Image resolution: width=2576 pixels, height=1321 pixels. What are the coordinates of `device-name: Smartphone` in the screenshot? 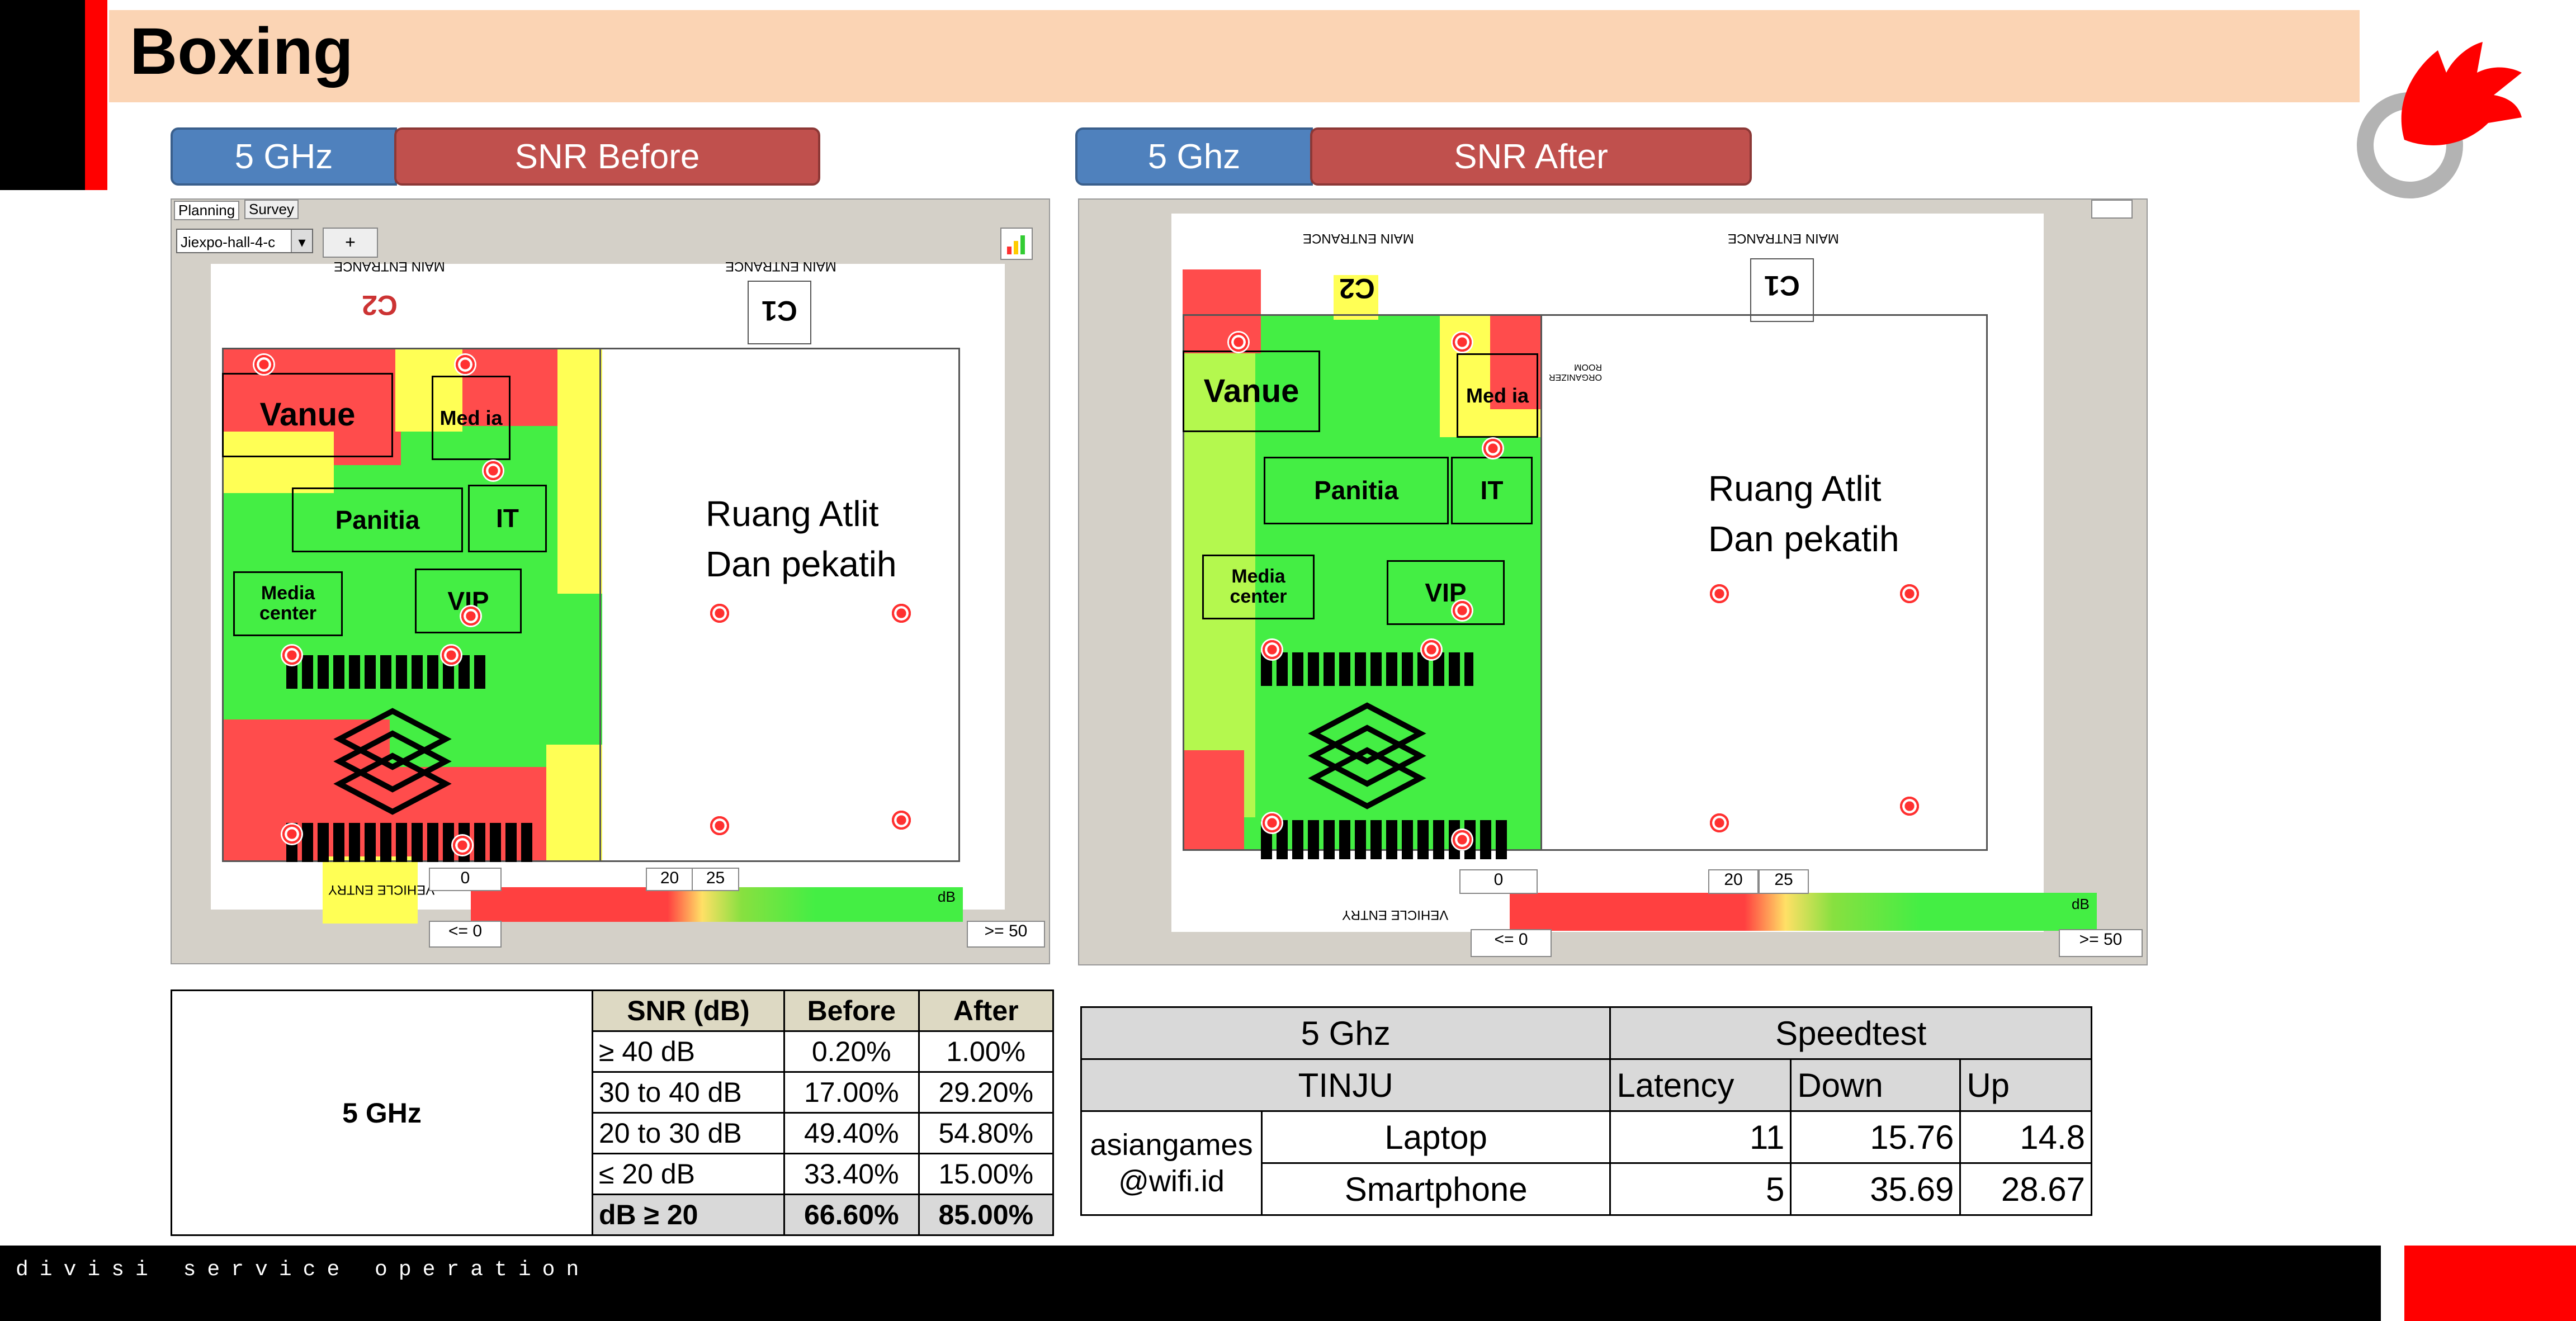 It's located at (1435, 1189).